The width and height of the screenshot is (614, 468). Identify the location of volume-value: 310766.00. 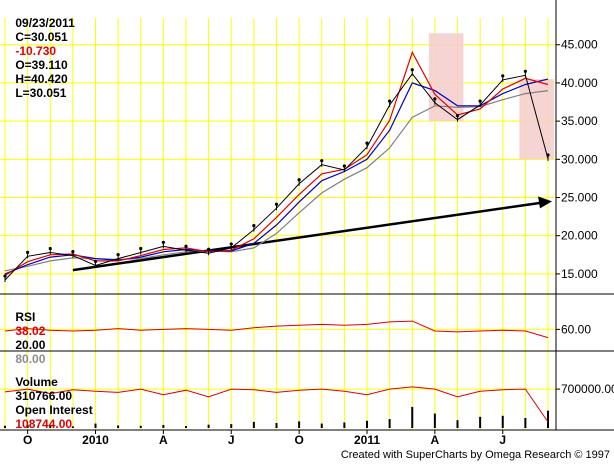
(44, 396).